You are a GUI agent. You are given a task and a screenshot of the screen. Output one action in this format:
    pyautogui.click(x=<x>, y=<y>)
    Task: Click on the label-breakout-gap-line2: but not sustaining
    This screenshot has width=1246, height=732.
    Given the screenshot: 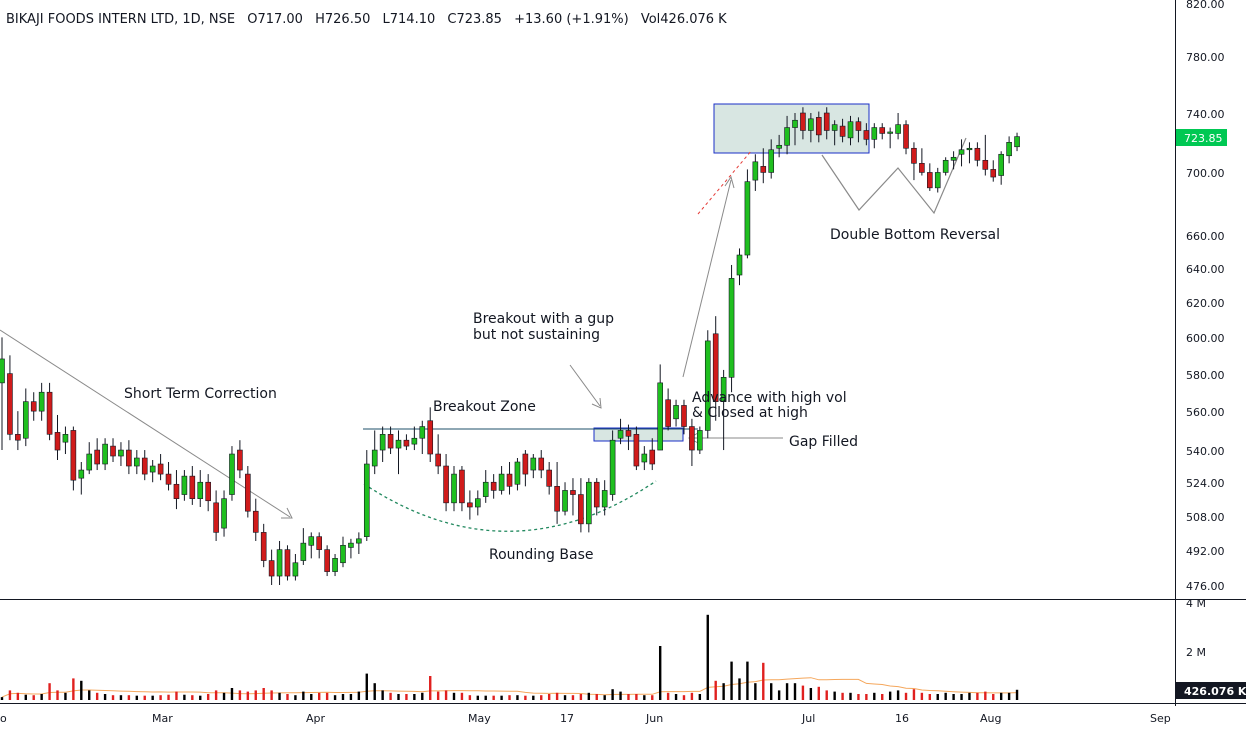 What is the action you would take?
    pyautogui.click(x=536, y=335)
    